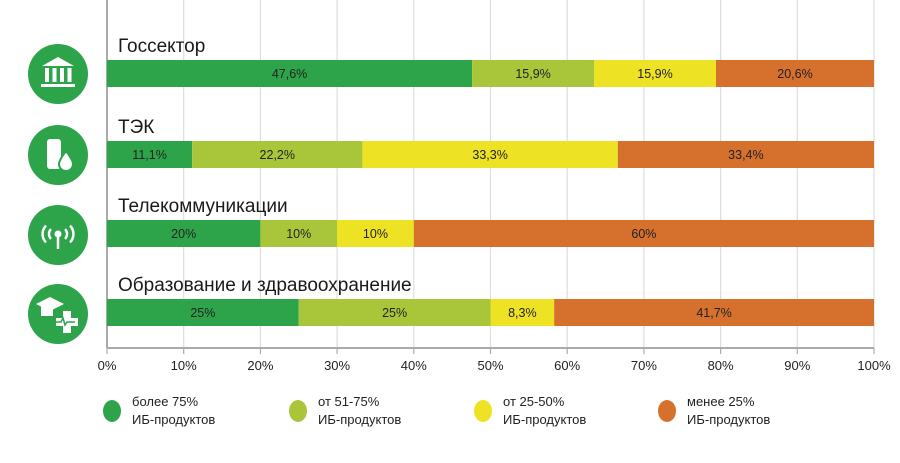  What do you see at coordinates (58, 155) in the screenshot?
I see `oil-barrel-drop-icon` at bounding box center [58, 155].